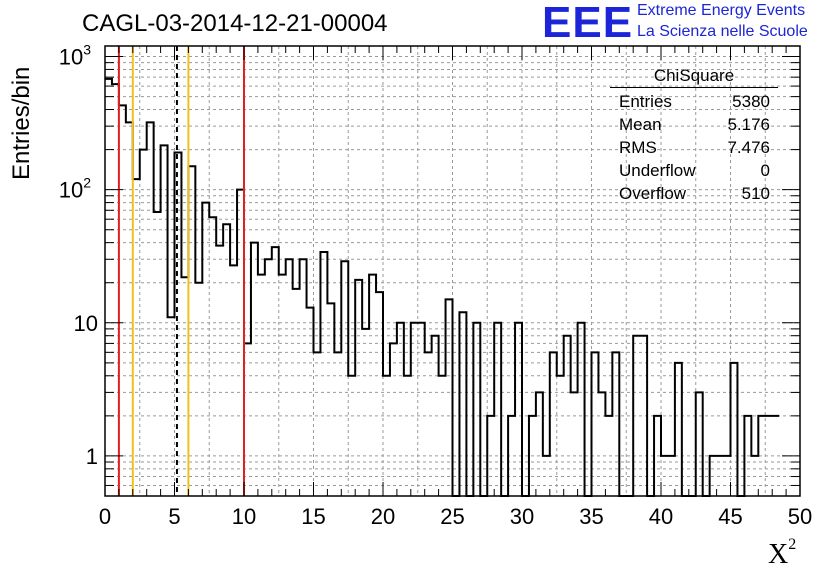 The height and width of the screenshot is (572, 836). Describe the element at coordinates (92, 456) in the screenshot. I see `y-tick-label: 1` at that location.